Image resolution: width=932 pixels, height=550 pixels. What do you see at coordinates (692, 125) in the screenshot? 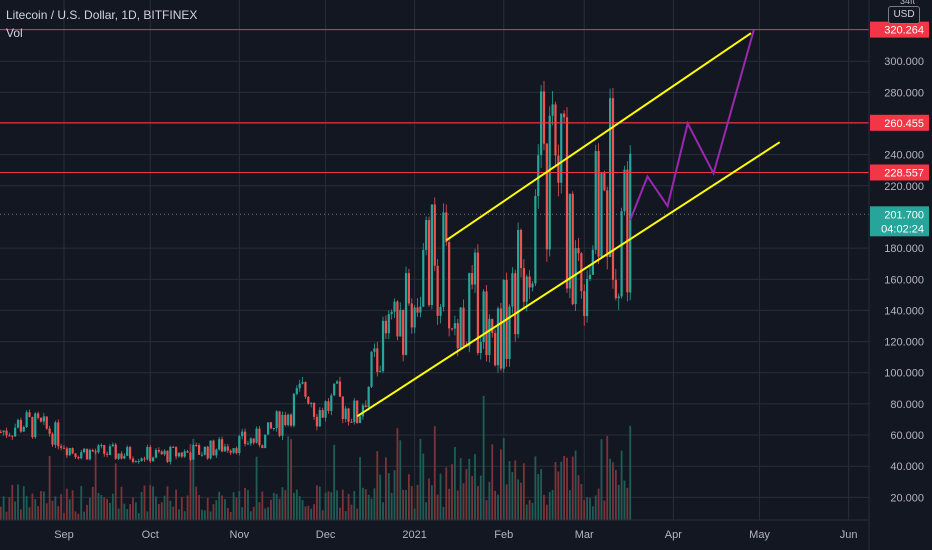
I see `projection-path` at bounding box center [692, 125].